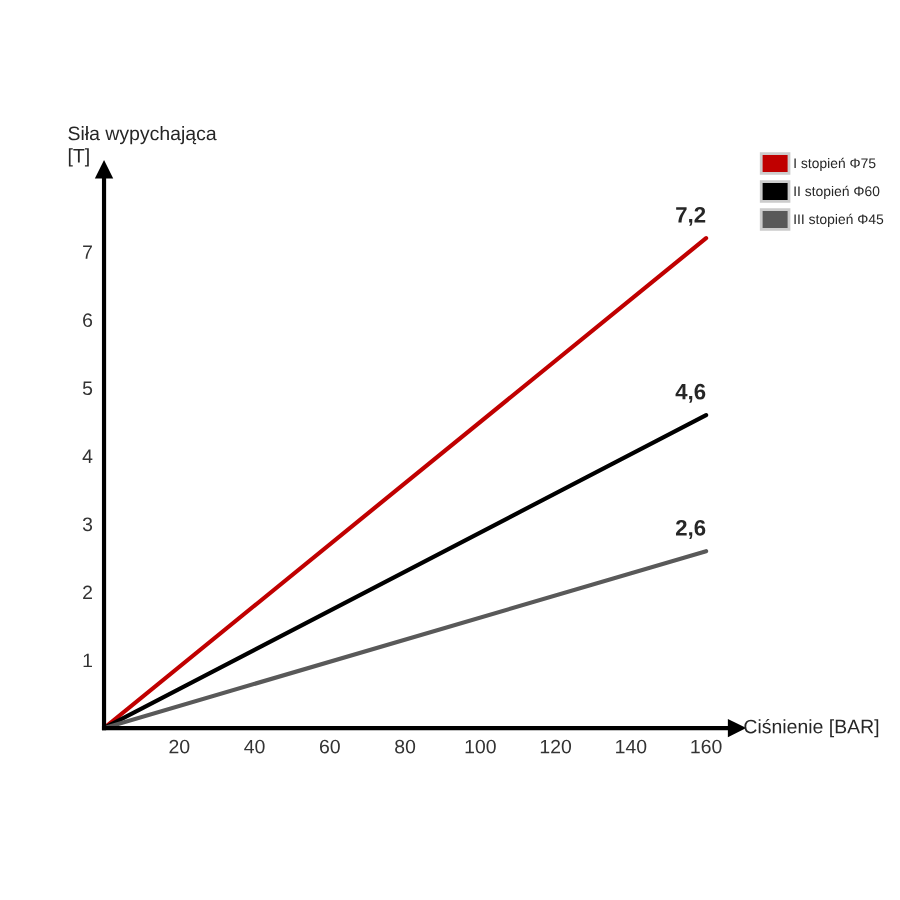  What do you see at coordinates (254, 746) in the screenshot?
I see `x-tick-label: 40` at bounding box center [254, 746].